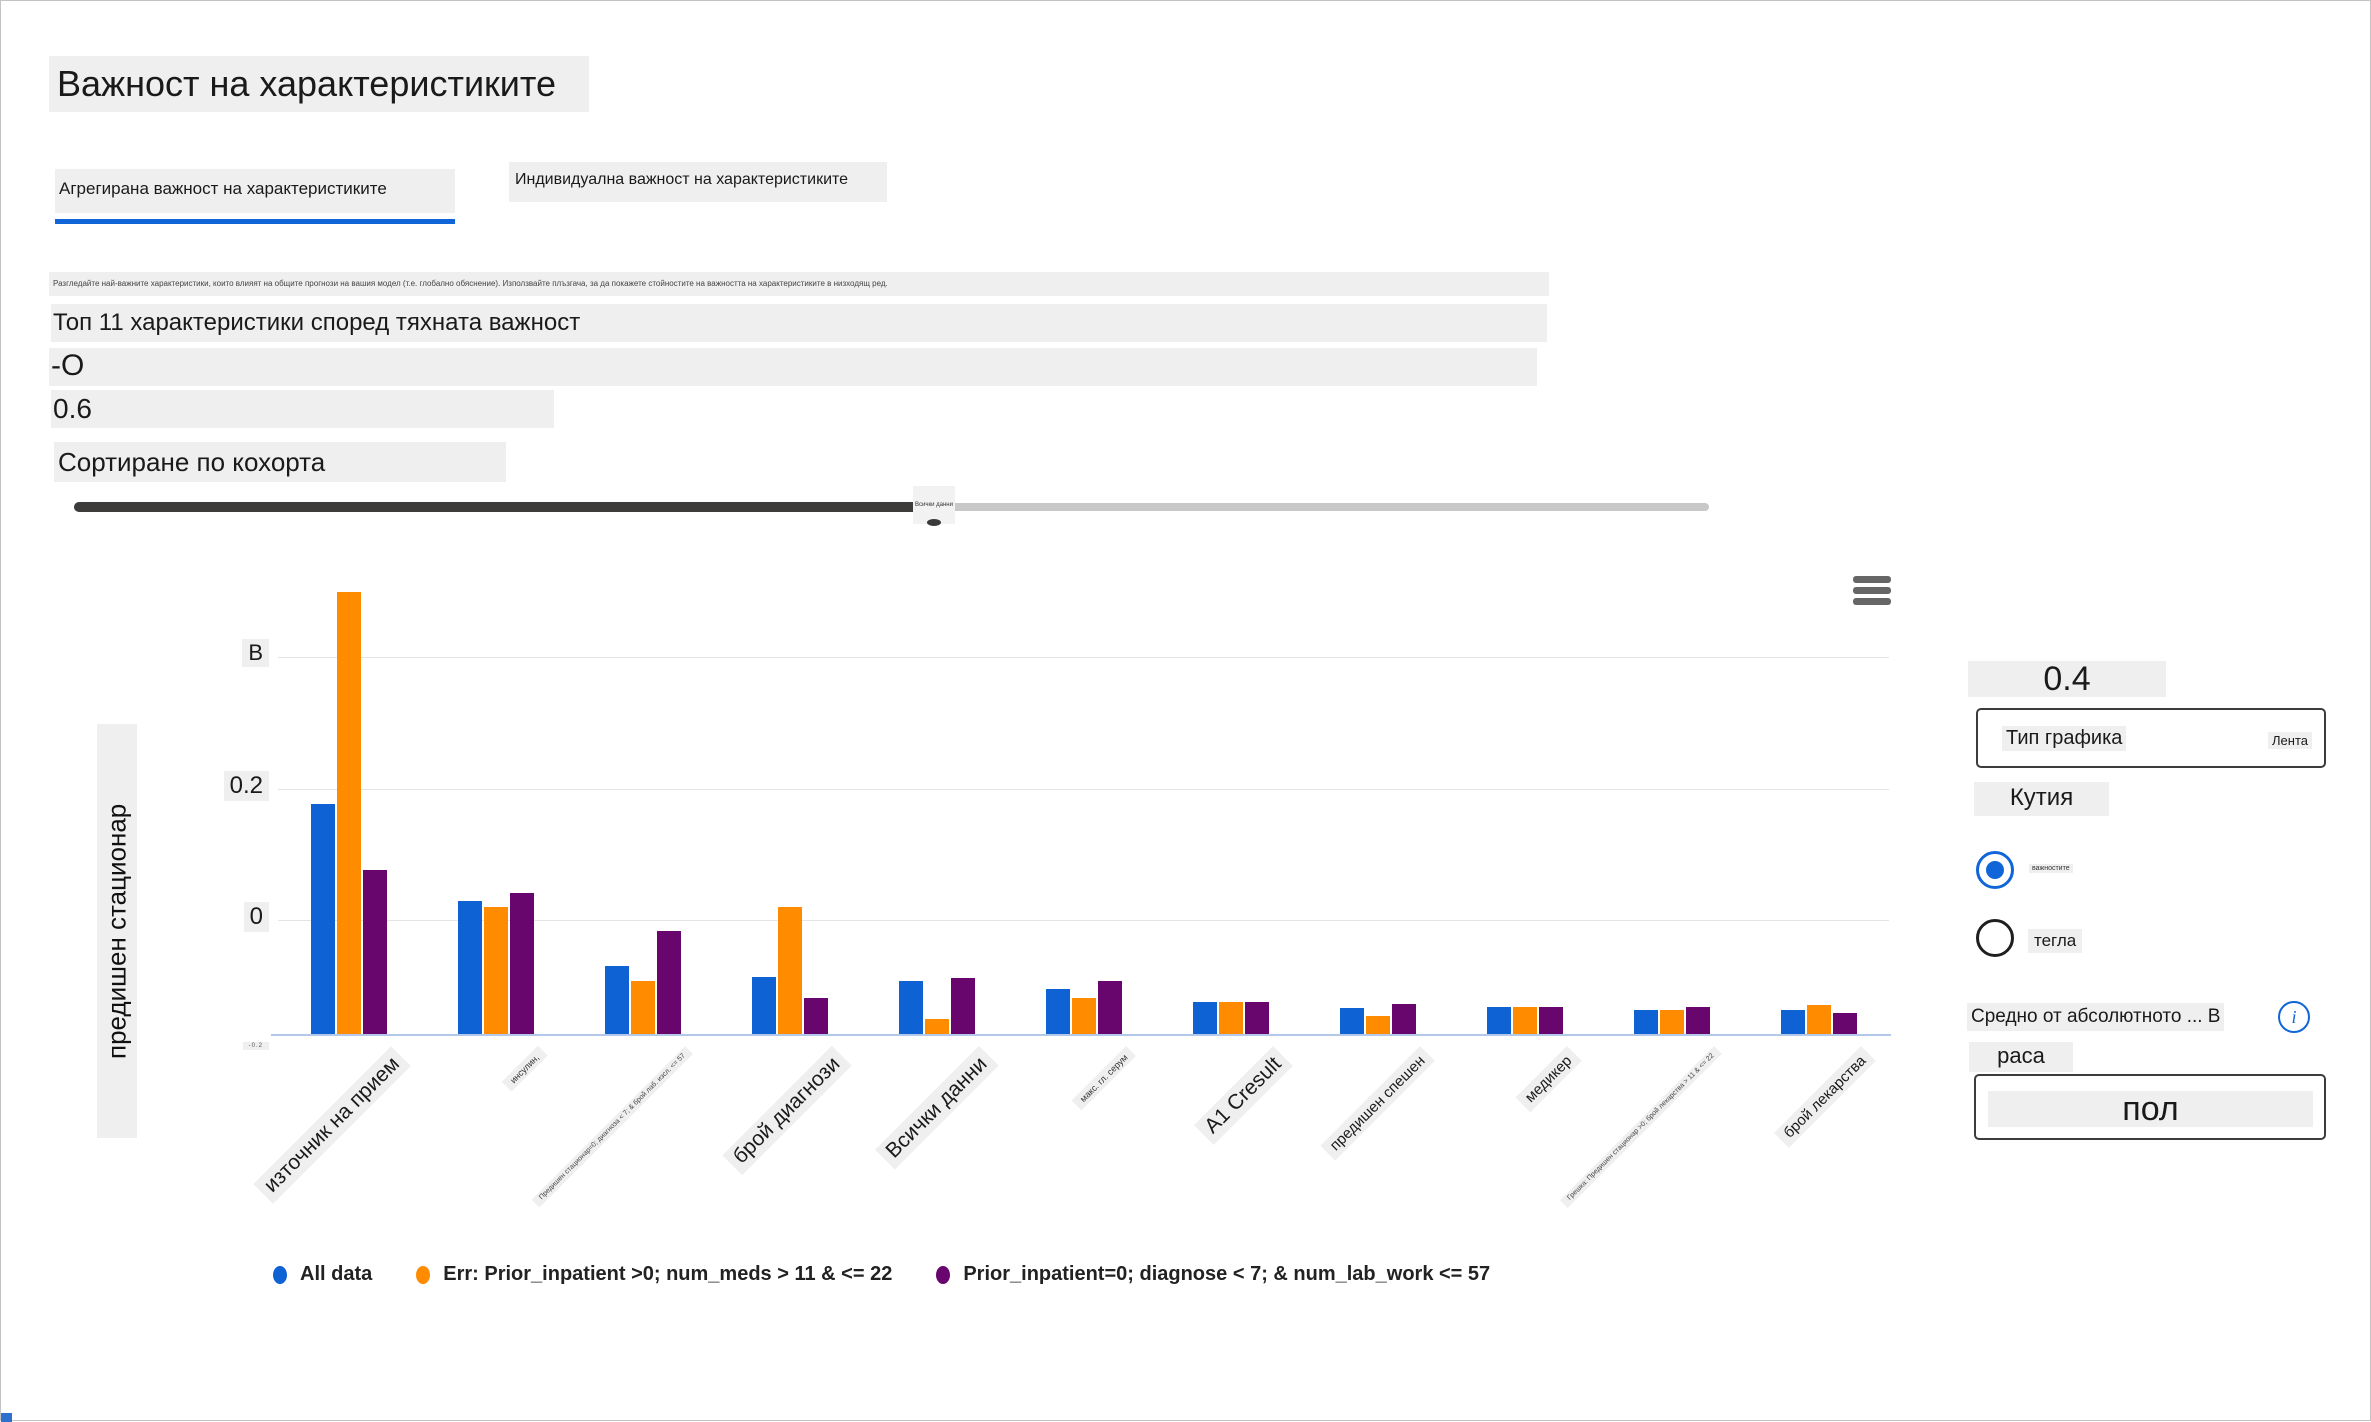 The height and width of the screenshot is (1422, 2371). I want to click on bar-s0-g0, so click(323, 918).